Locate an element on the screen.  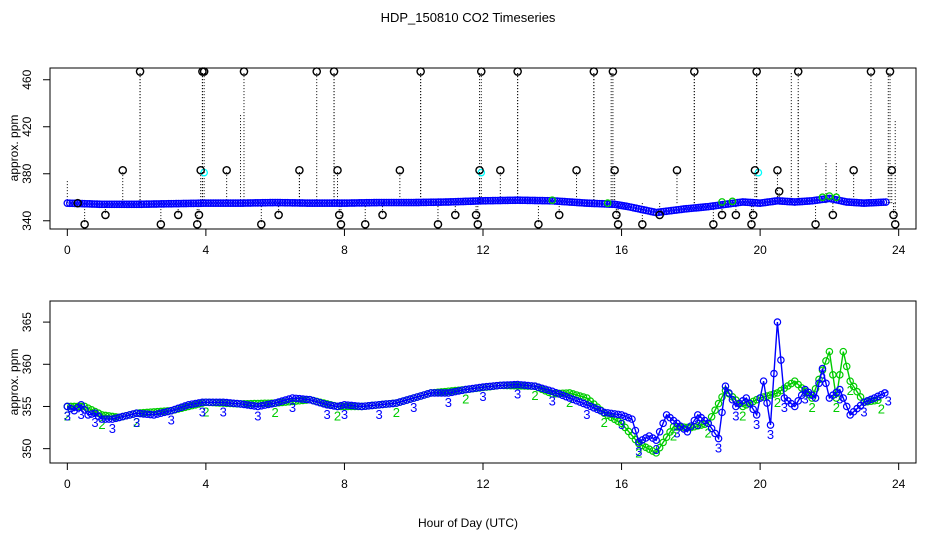
top-secondary-point is located at coordinates (822, 197).